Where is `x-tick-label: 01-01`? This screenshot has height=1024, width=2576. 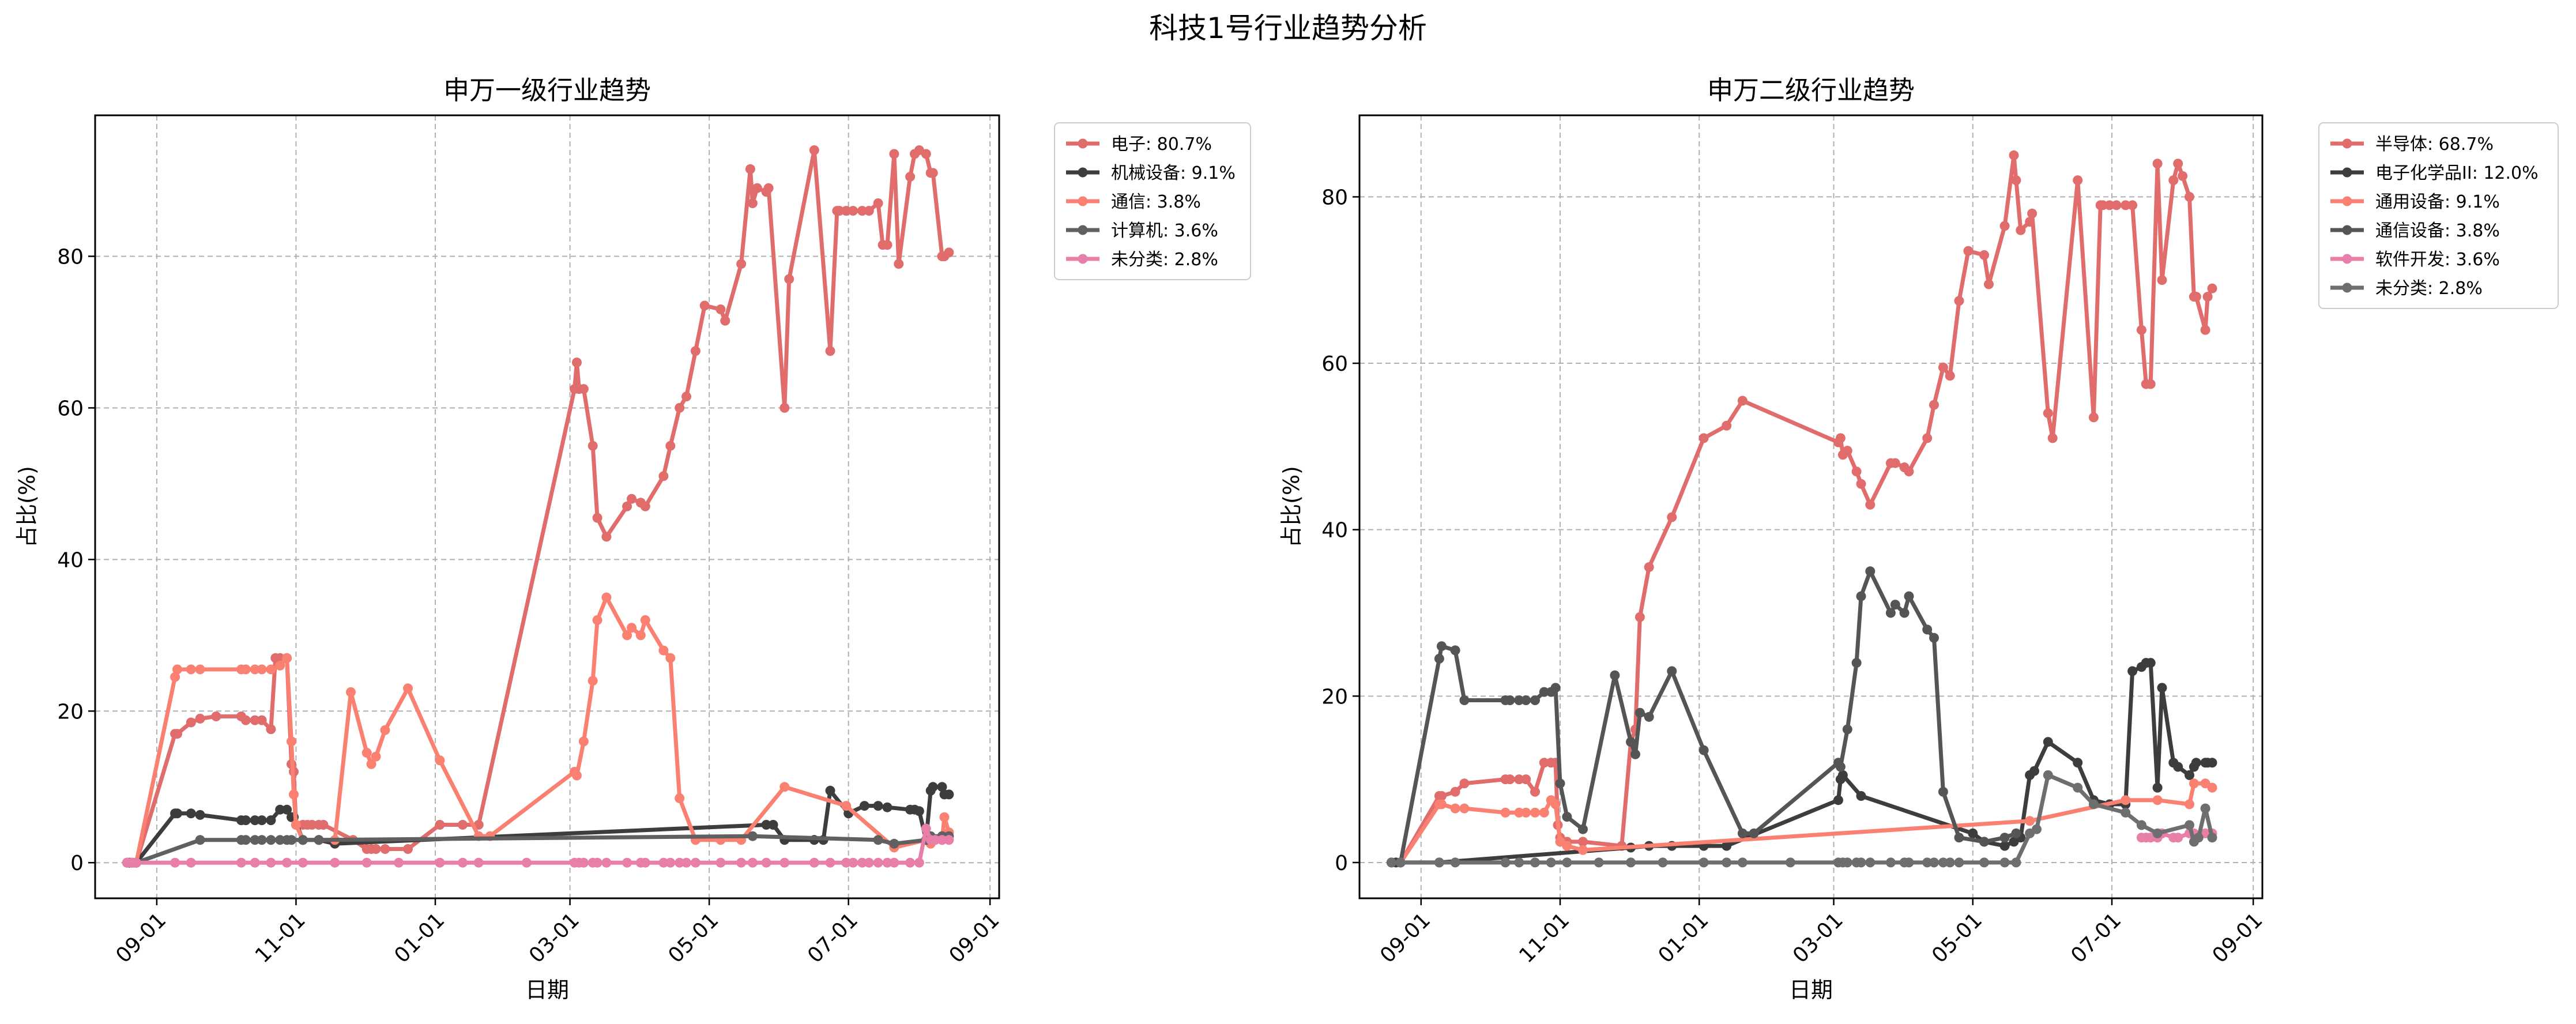
x-tick-label: 01-01 is located at coordinates (419, 937).